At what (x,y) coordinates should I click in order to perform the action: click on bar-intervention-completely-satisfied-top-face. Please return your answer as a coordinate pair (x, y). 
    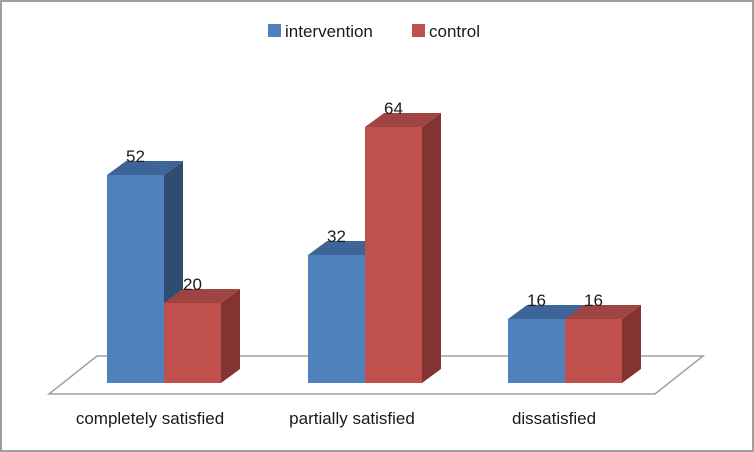
    Looking at the image, I should click on (145, 168).